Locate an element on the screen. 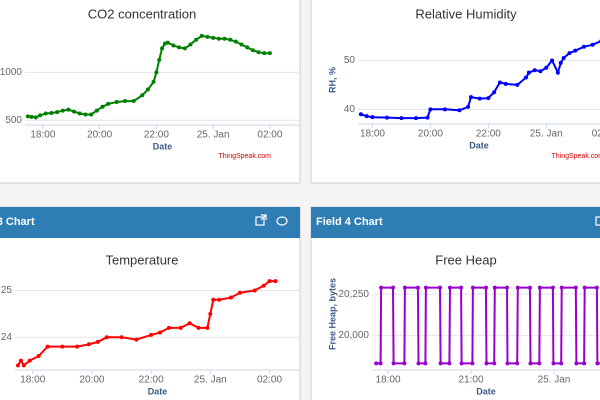 The height and width of the screenshot is (400, 600). y-tick-label: 20,000 is located at coordinates (353, 335).